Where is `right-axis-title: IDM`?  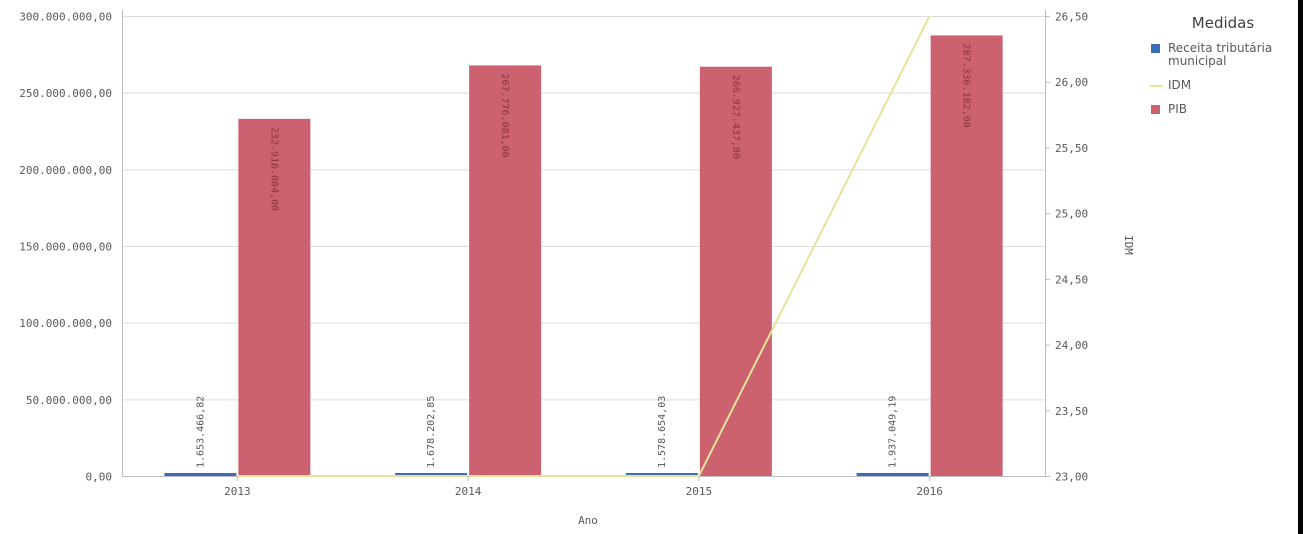
right-axis-title: IDM is located at coordinates (1128, 245).